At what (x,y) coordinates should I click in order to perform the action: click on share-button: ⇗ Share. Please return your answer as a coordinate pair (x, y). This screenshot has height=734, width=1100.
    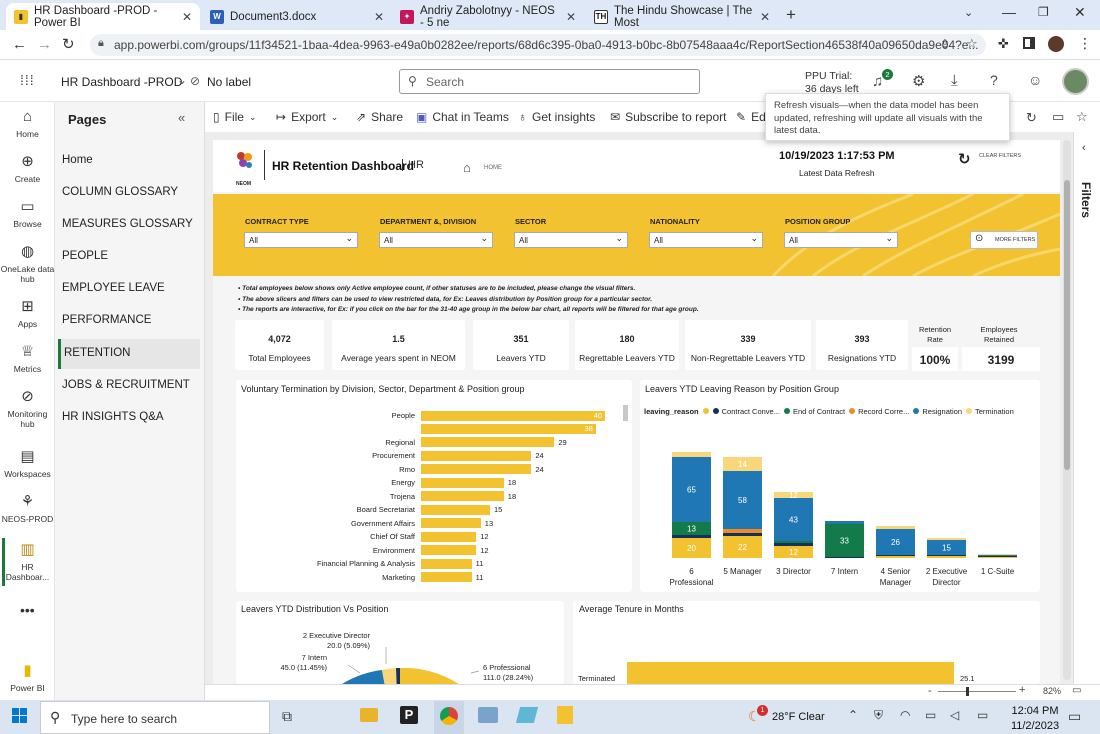
    Looking at the image, I should click on (379, 117).